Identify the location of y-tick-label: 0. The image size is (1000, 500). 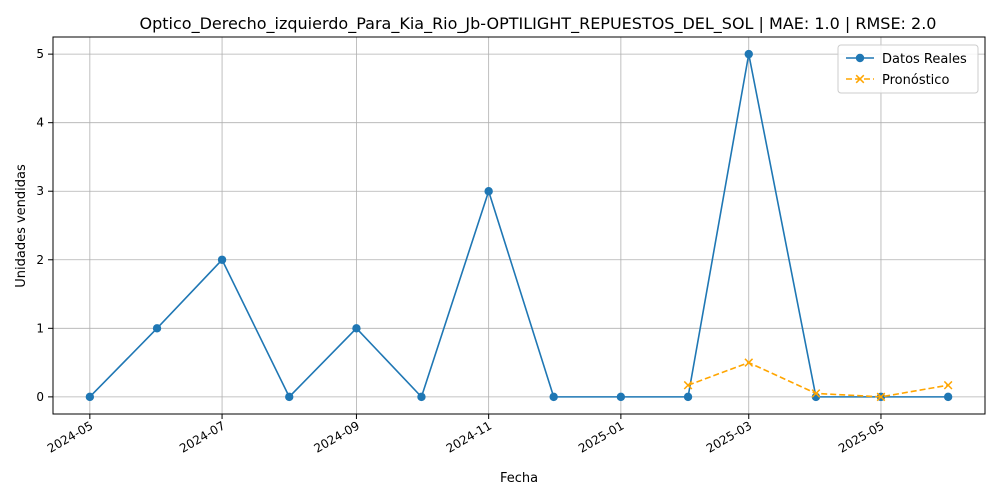
(40, 397).